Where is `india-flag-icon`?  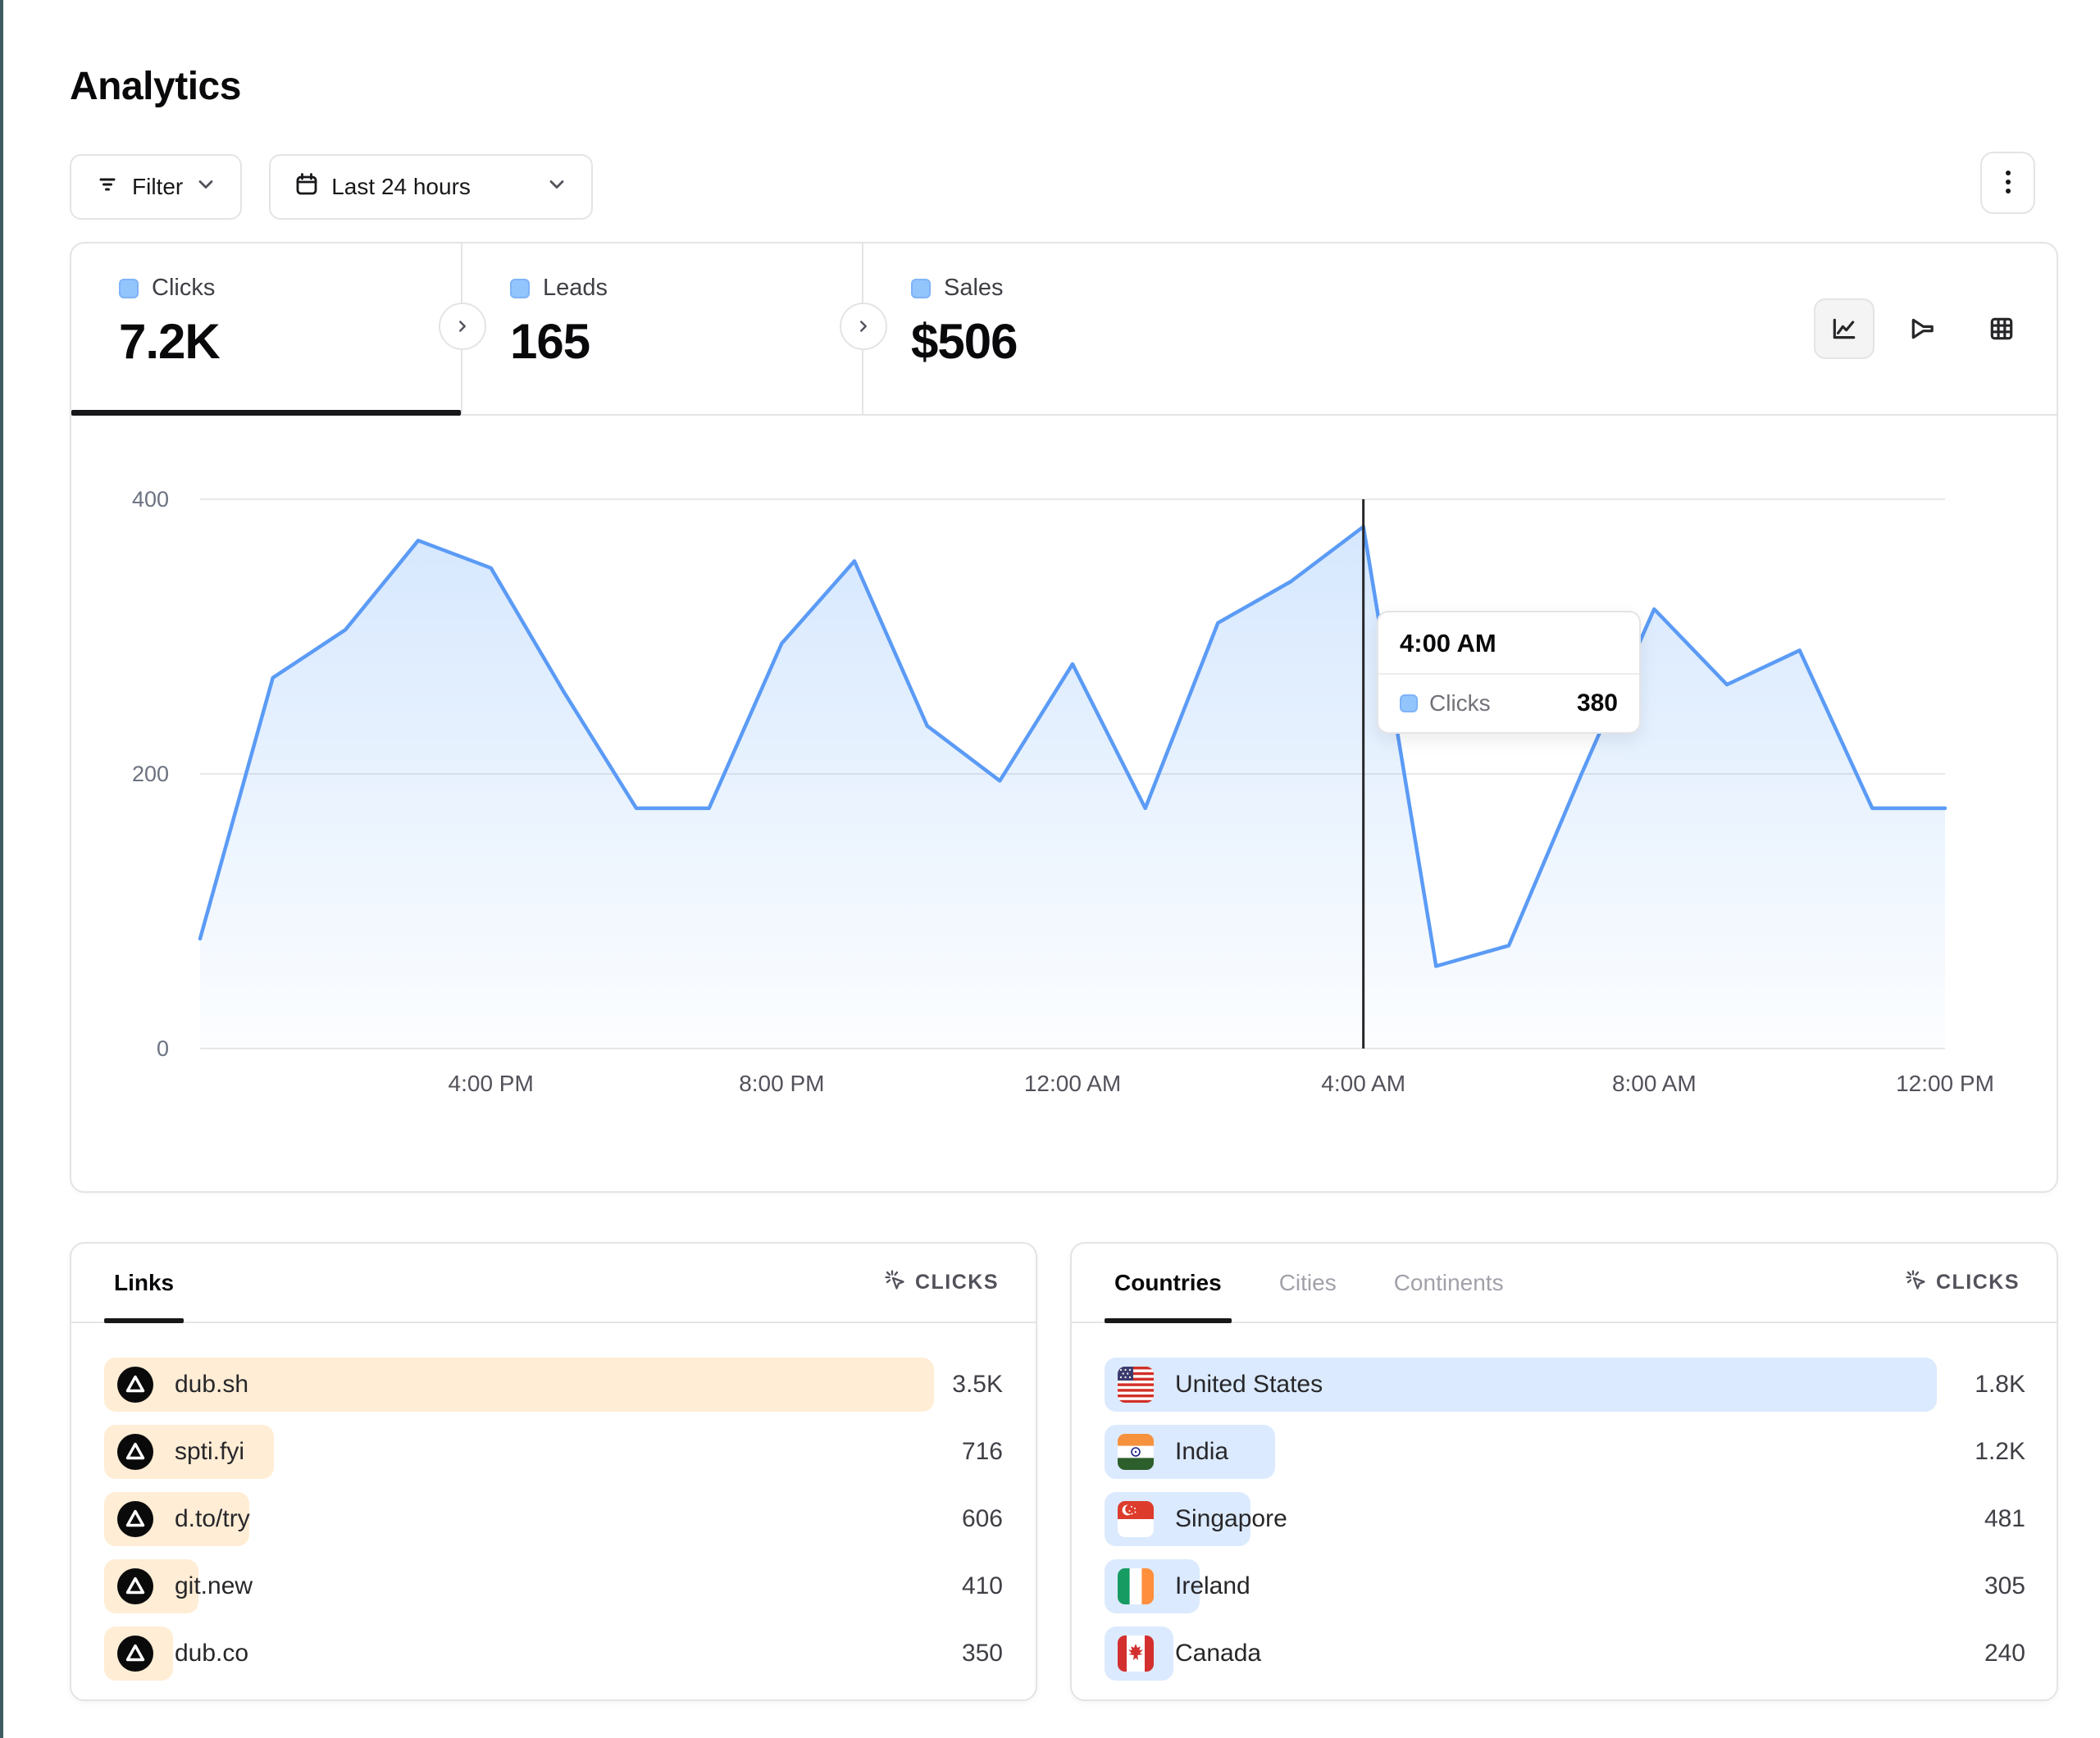 india-flag-icon is located at coordinates (1136, 1452).